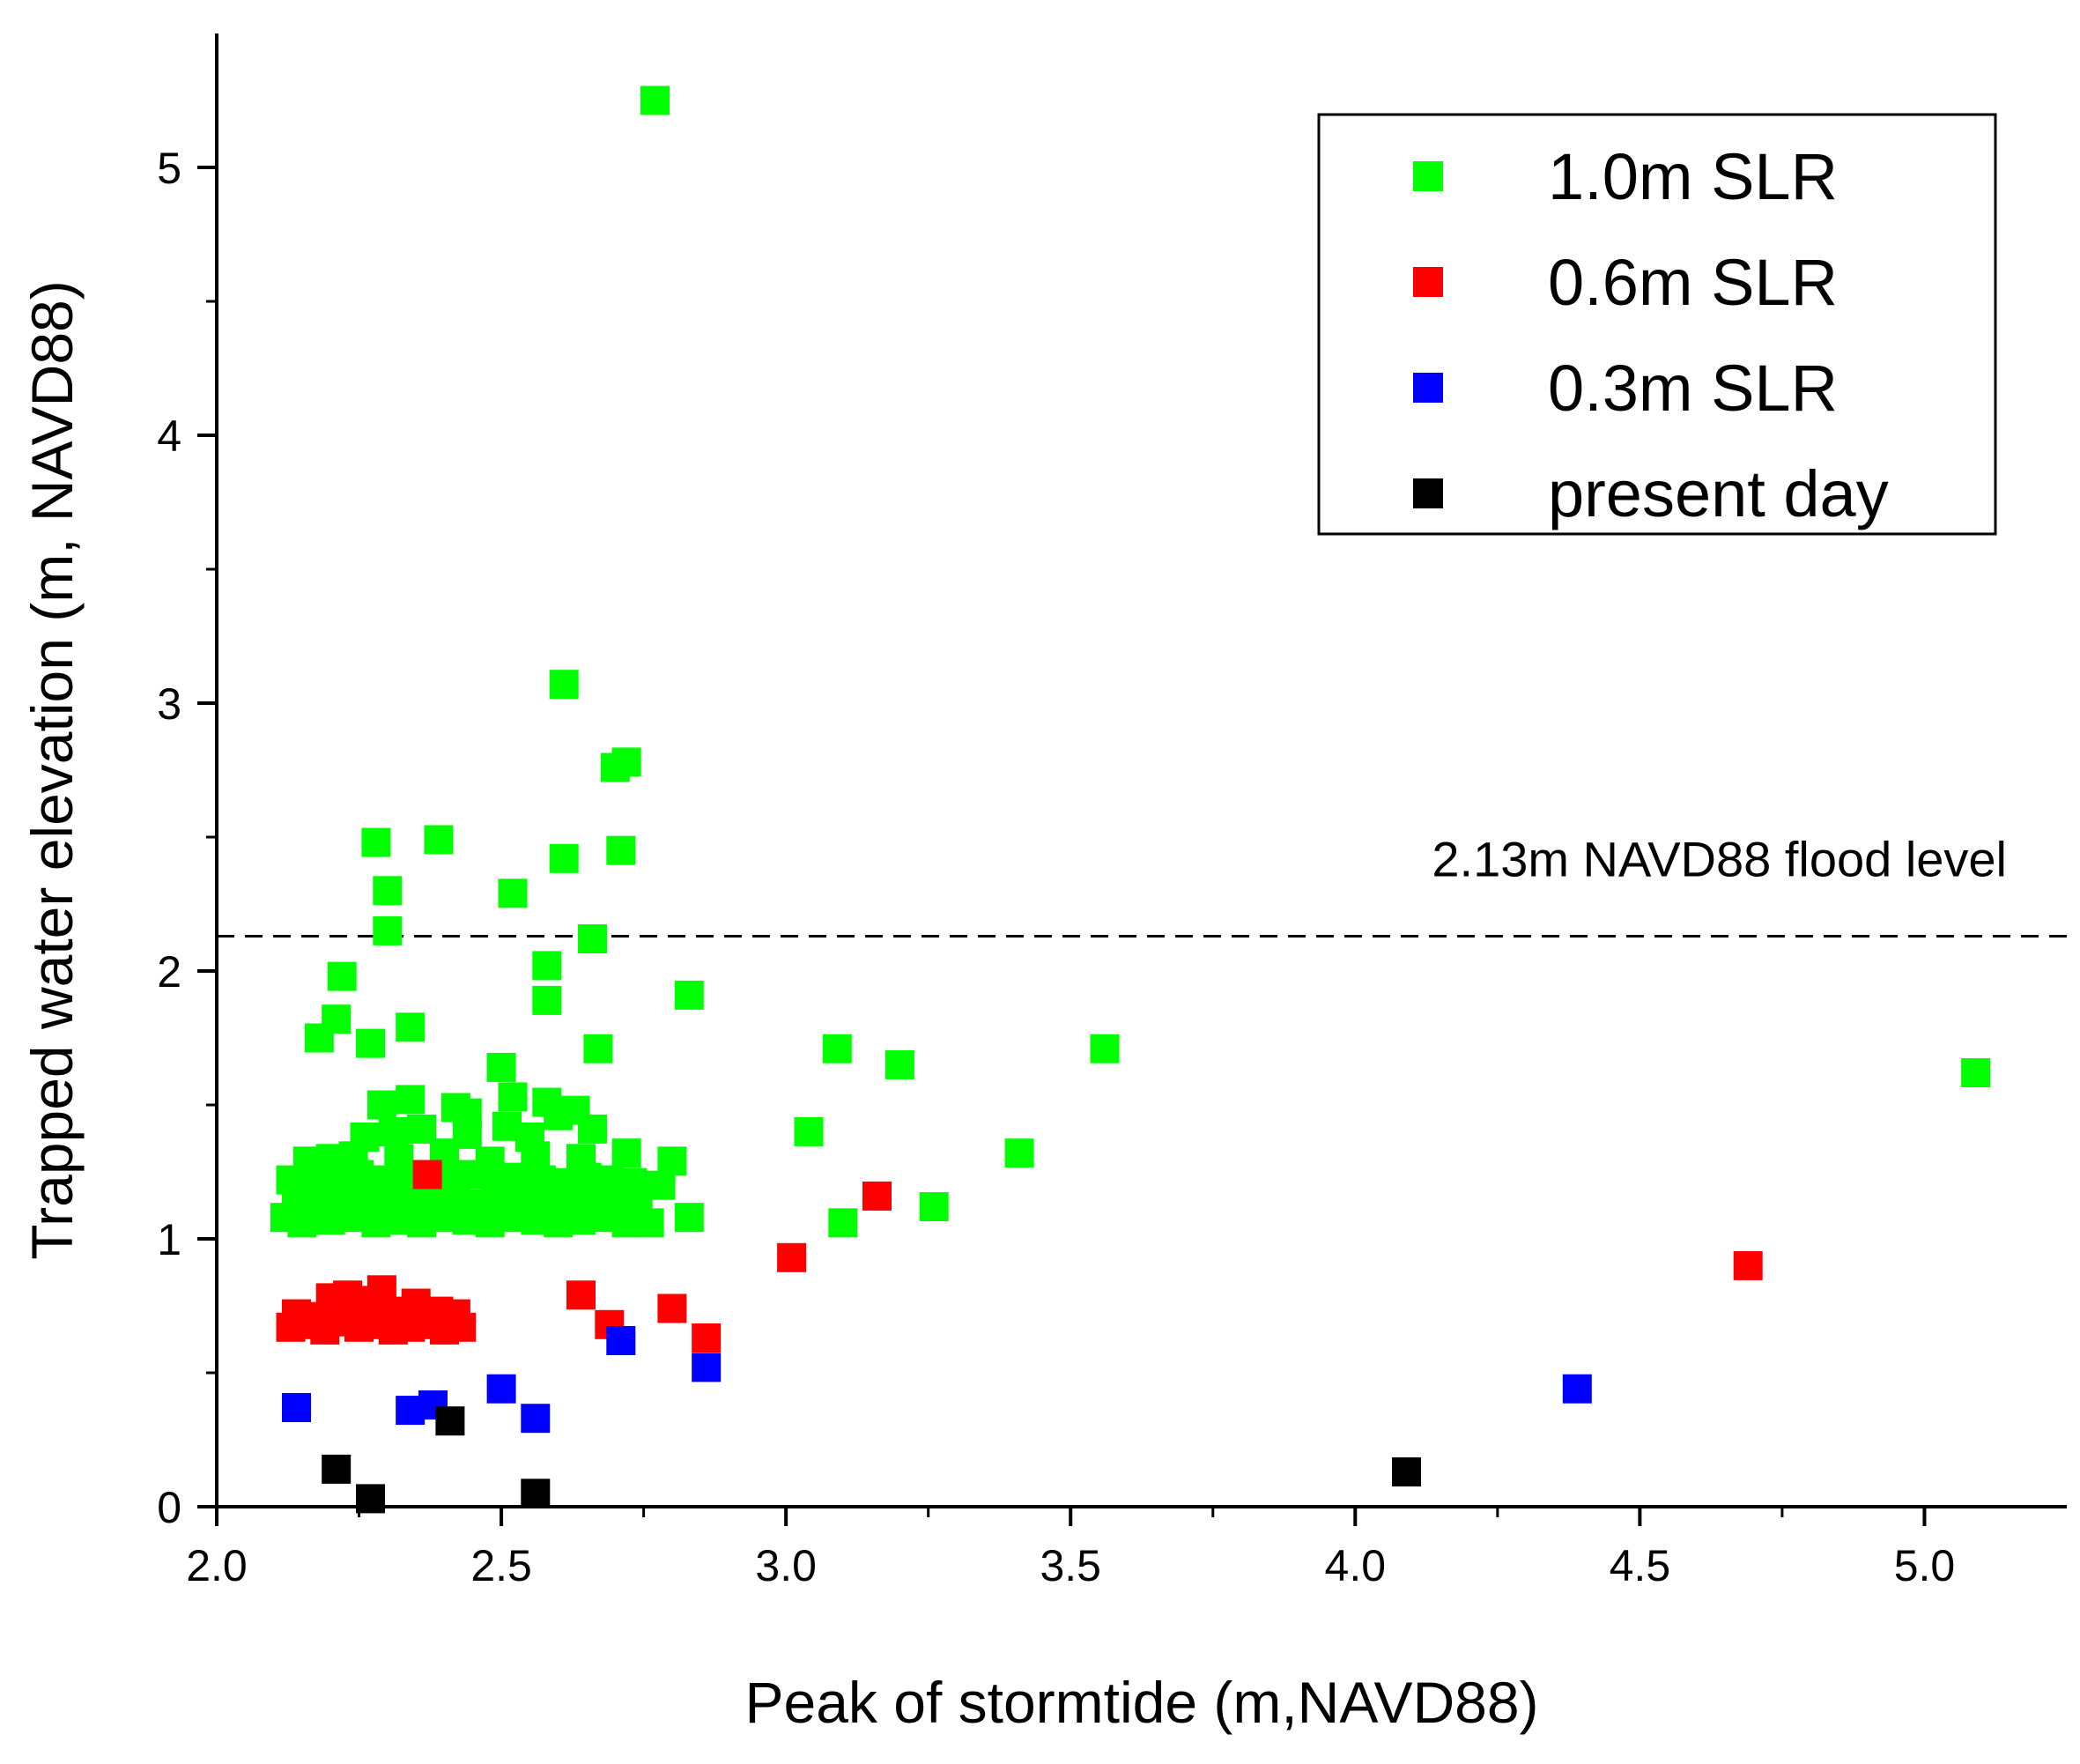 The width and height of the screenshot is (2080, 1764). I want to click on flood-level-label: 2.13m NAVD88 flood level, so click(1720, 858).